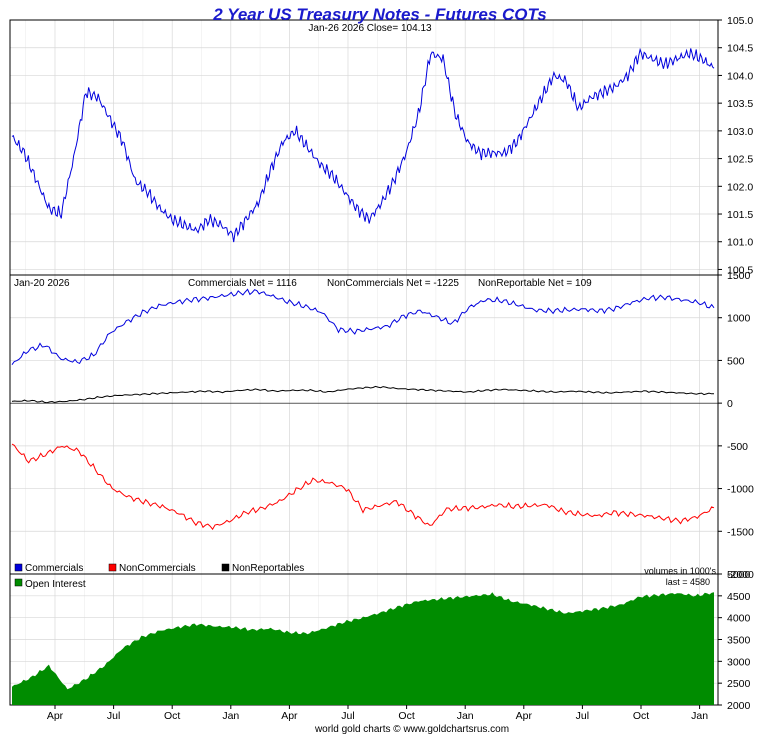  I want to click on y-tick-label: 3500, so click(739, 641).